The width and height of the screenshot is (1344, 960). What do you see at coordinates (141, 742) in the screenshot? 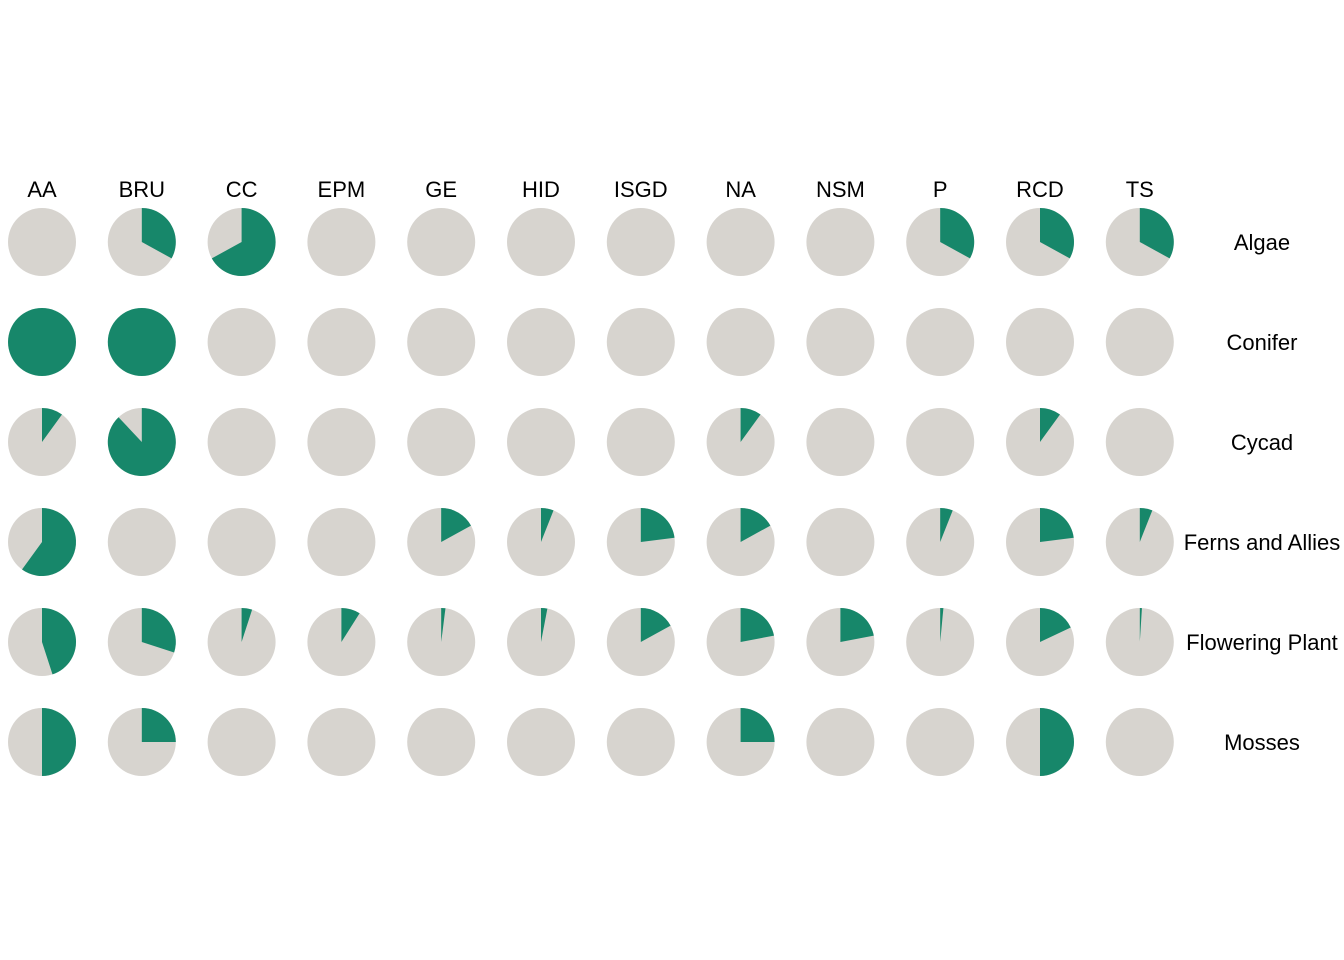
I see `pie-mosses-bru` at bounding box center [141, 742].